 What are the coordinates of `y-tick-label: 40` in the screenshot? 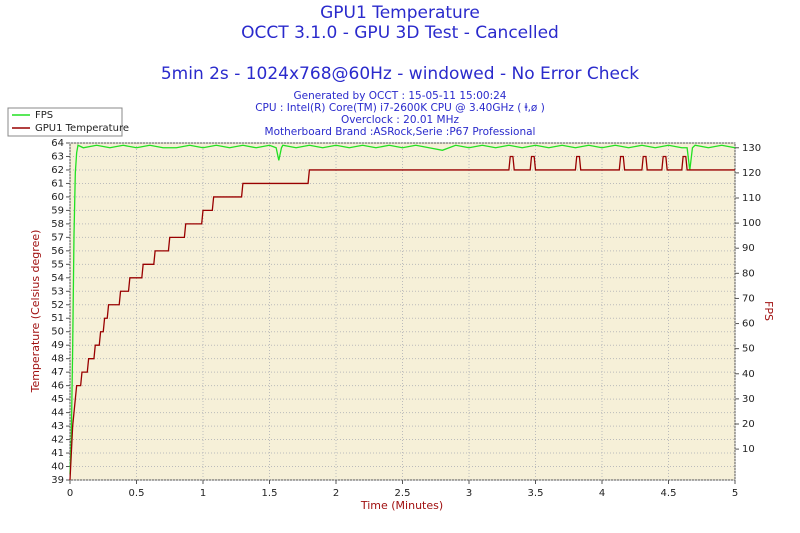 It's located at (57, 467).